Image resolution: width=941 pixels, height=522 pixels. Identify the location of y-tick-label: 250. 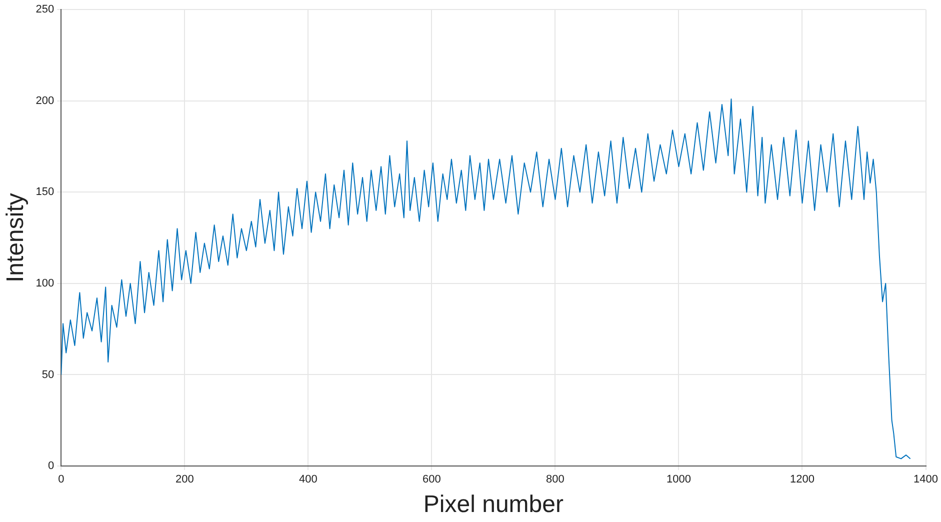
(45, 10).